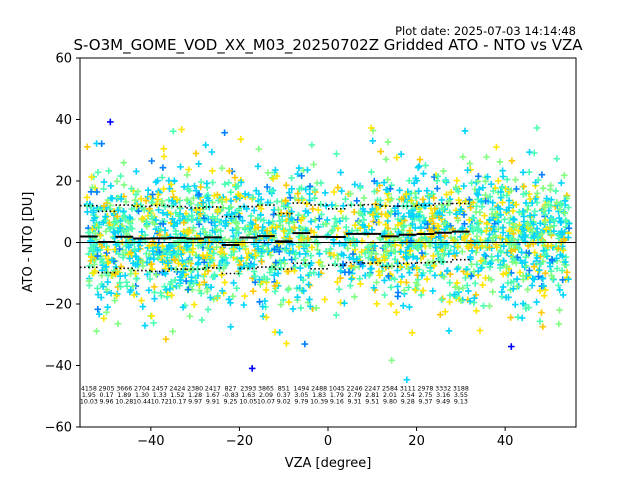 This screenshot has height=480, width=640. What do you see at coordinates (142, 395) in the screenshot?
I see `bin-mean-label: 1.30` at bounding box center [142, 395].